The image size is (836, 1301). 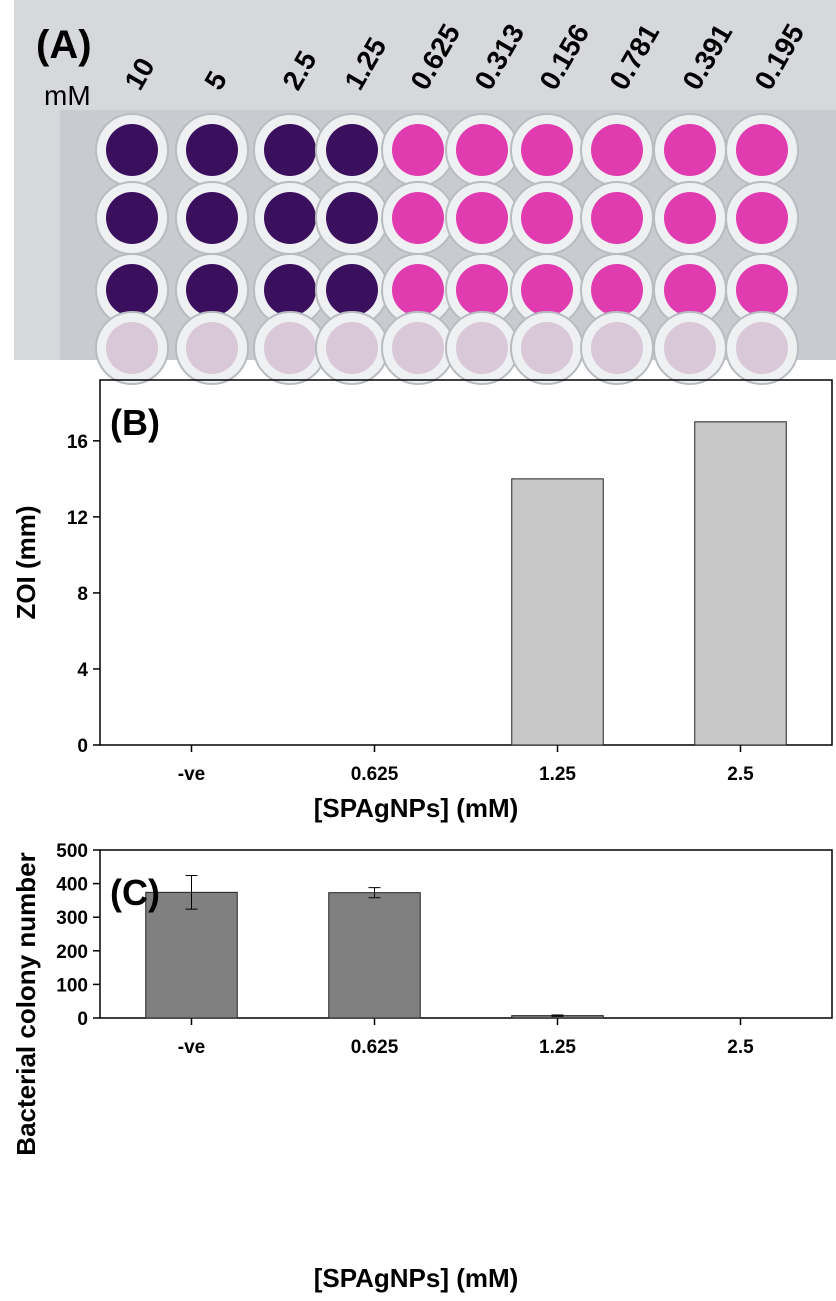 I want to click on y-tick-label: 4, so click(x=82, y=670).